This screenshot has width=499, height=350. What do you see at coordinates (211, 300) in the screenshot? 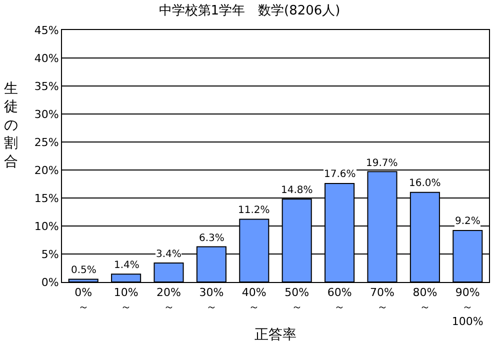
I see `x-tick-label: 30% ～` at bounding box center [211, 300].